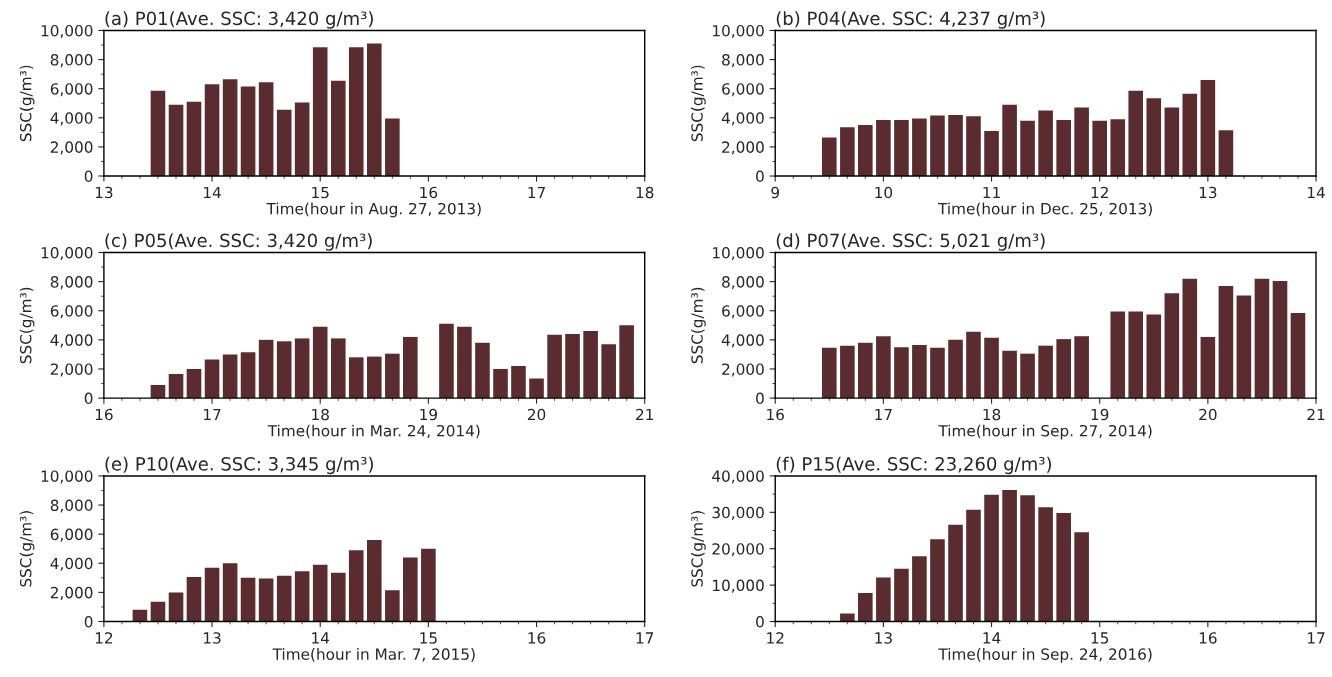 The image size is (1332, 677). I want to click on x-axis-title: Time(hour in Aug. 27, 2013), so click(373, 210).